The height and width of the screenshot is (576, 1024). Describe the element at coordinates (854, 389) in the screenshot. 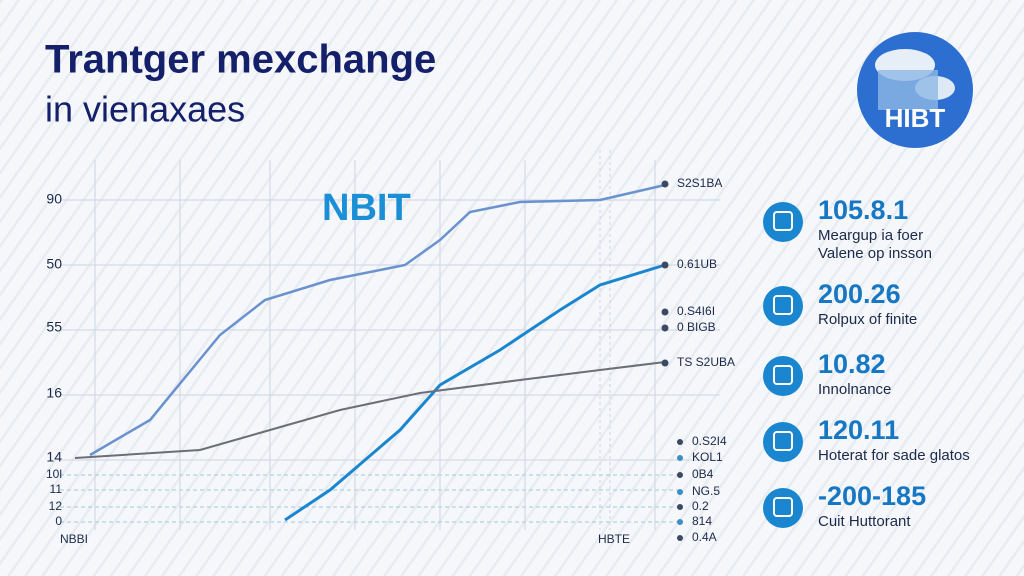

I see `stat-label: Innolnance` at that location.